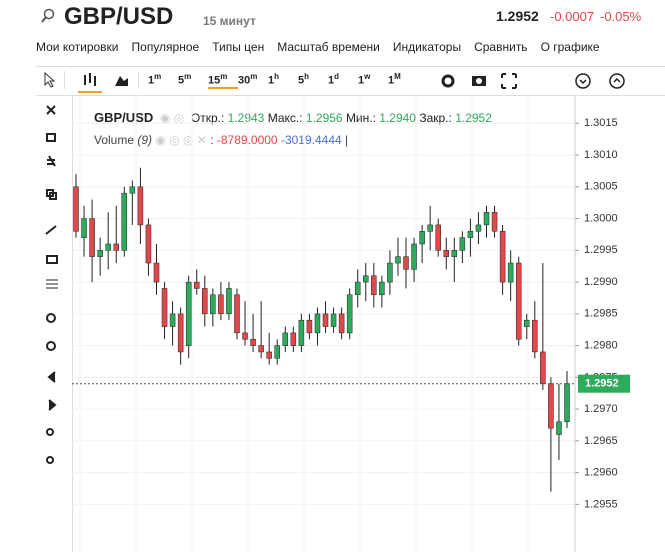 This screenshot has width=665, height=555. Describe the element at coordinates (311, 140) in the screenshot. I see `volume-v2: -3019.4444` at that location.